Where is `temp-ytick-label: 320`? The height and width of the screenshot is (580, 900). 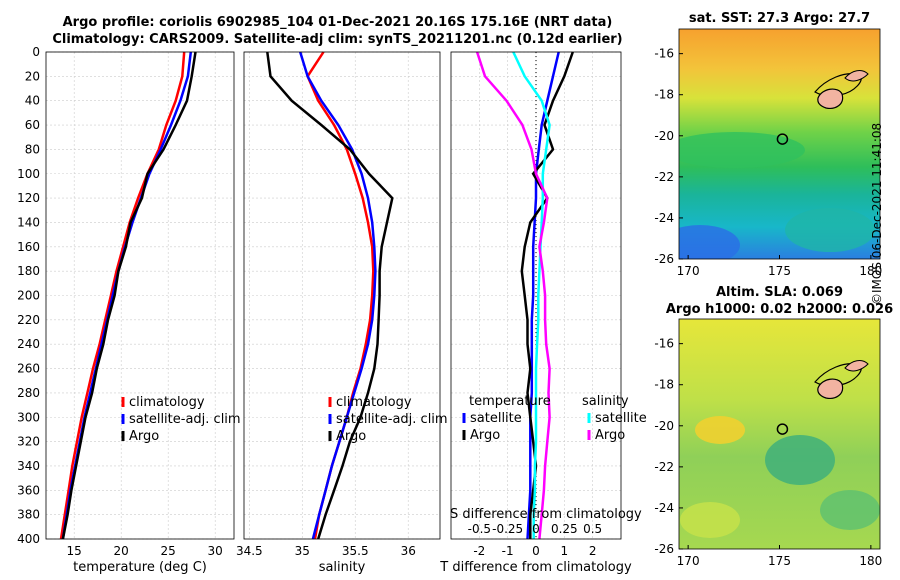 temp-ytick-label: 320 is located at coordinates (28, 442).